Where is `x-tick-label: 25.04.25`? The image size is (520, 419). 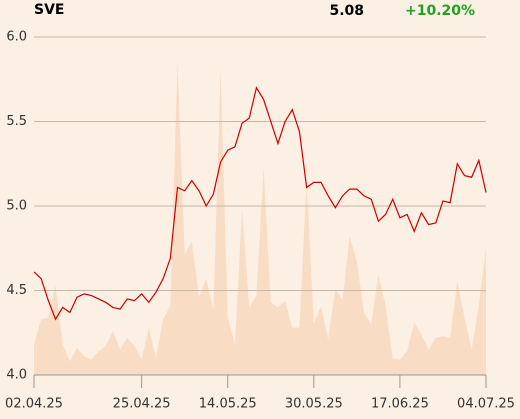
x-tick-label: 25.04.25 is located at coordinates (142, 404).